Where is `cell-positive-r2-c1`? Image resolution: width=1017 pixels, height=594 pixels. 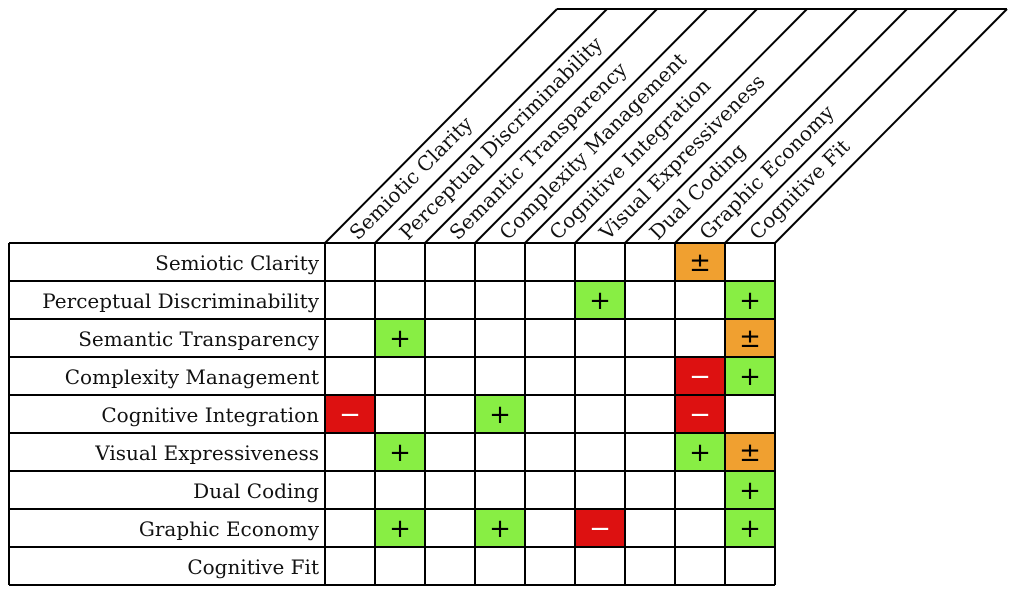 cell-positive-r2-c1 is located at coordinates (400, 338).